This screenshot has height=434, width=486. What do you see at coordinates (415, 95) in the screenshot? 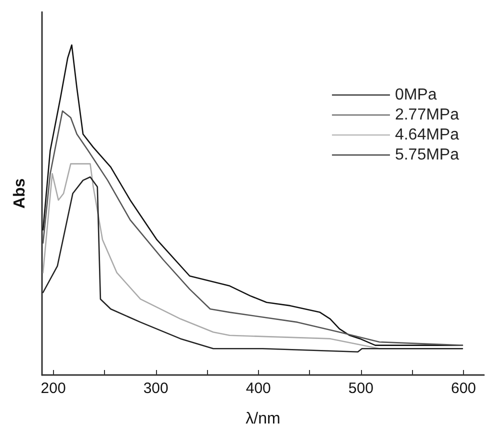
I see `legend-label: 0MPa` at bounding box center [415, 95].